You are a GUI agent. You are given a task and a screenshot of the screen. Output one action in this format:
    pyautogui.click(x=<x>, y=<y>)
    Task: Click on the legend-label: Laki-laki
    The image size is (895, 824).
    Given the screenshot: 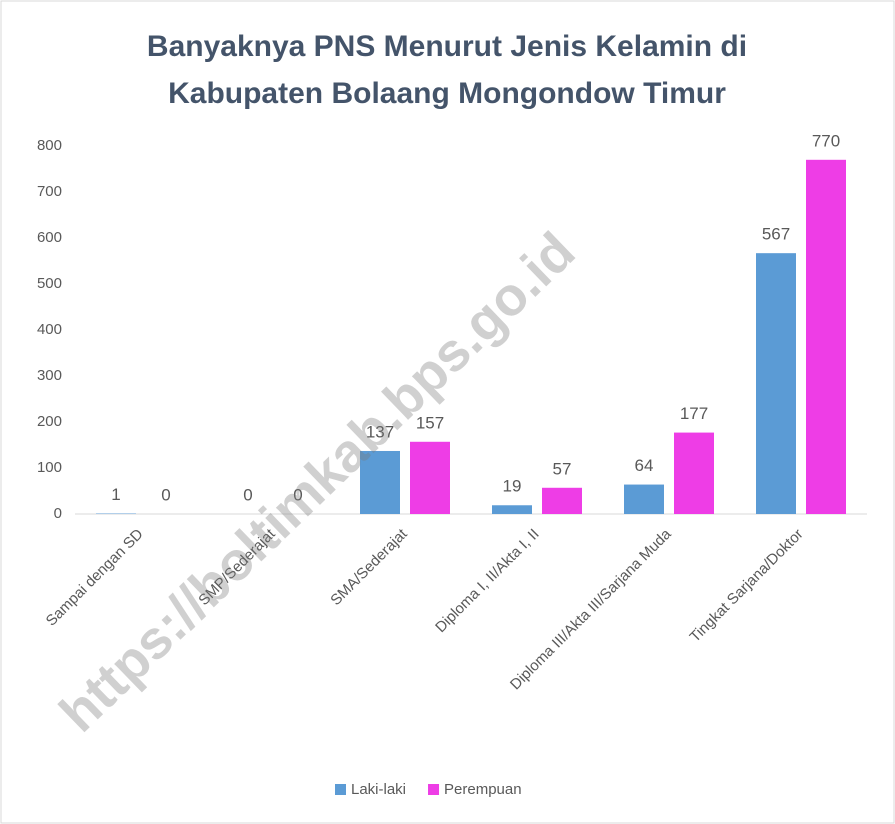 What is the action you would take?
    pyautogui.click(x=378, y=789)
    